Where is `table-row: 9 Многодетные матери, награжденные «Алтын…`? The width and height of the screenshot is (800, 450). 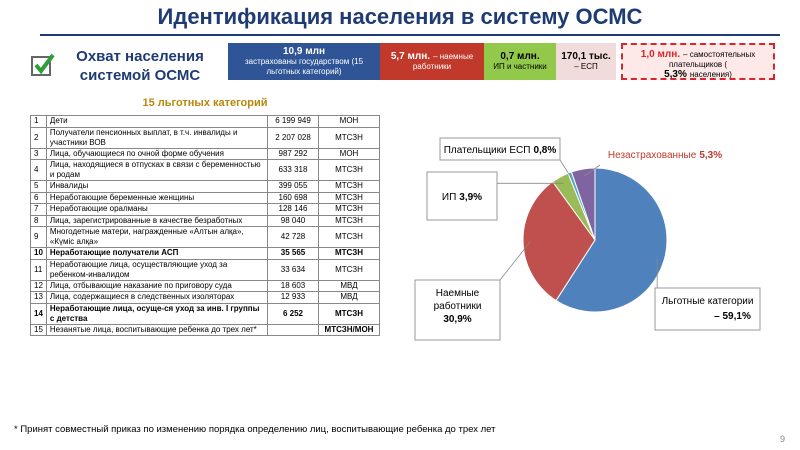
table-row: 9 Многодетные матери, награжденные «Алтын… is located at coordinates (205, 237).